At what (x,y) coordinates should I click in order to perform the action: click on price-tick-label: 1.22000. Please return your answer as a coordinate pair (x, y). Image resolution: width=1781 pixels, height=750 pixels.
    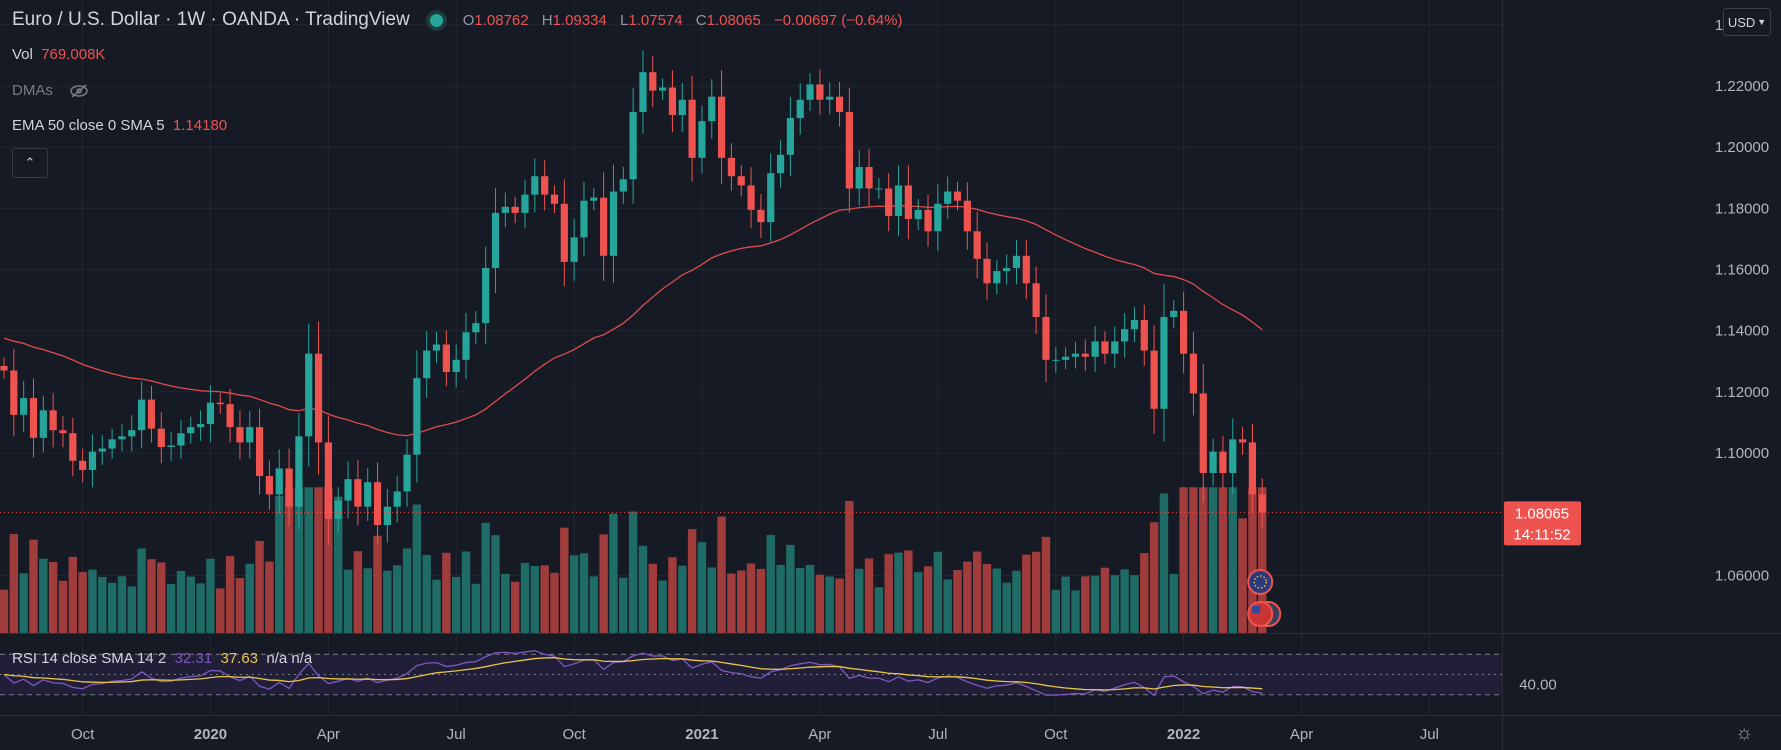
    Looking at the image, I should click on (1742, 86).